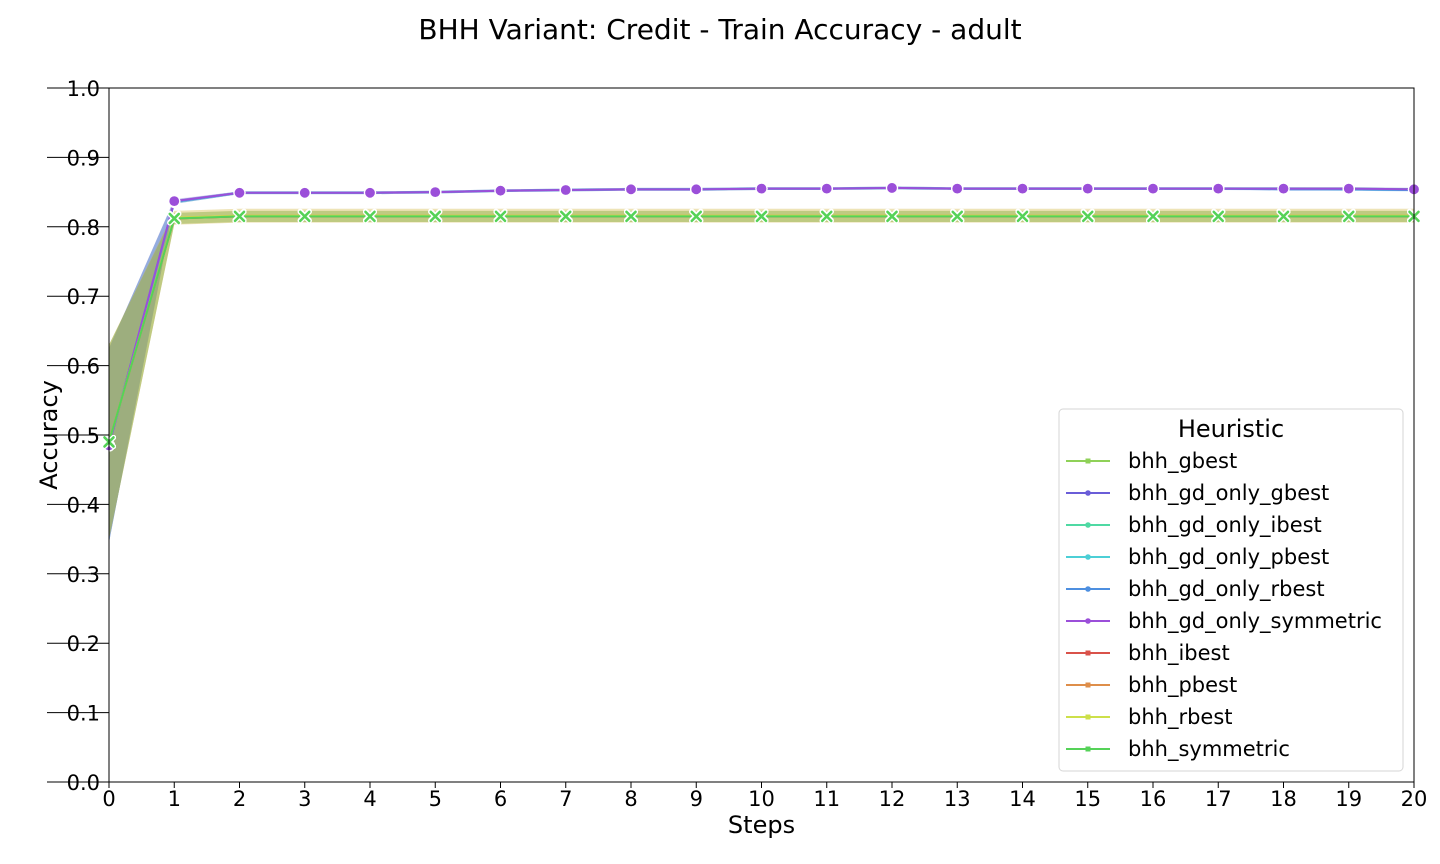  Describe the element at coordinates (1022, 799) in the screenshot. I see `x-tick-label: 14` at that location.